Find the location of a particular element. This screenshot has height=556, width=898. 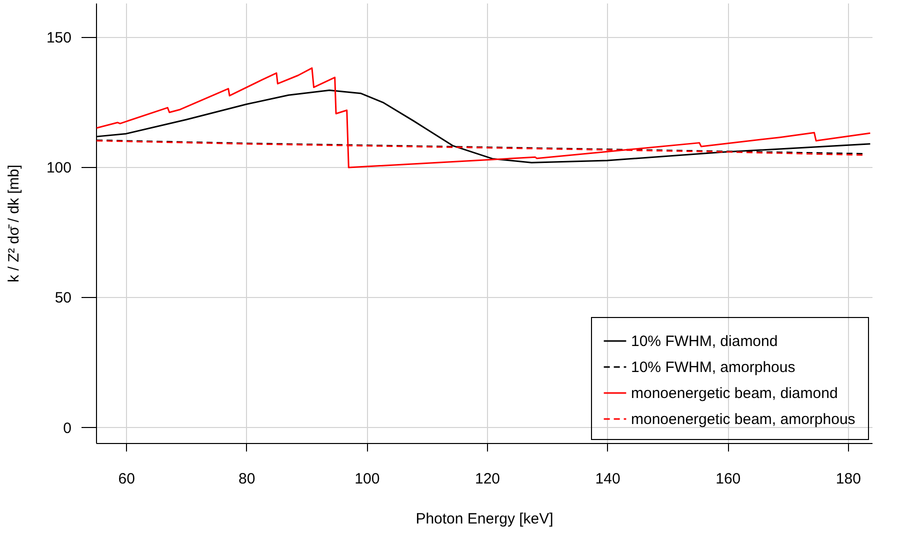

y-axis-title: k / Z² dσ̄ / dk [mb] is located at coordinates (13, 223).